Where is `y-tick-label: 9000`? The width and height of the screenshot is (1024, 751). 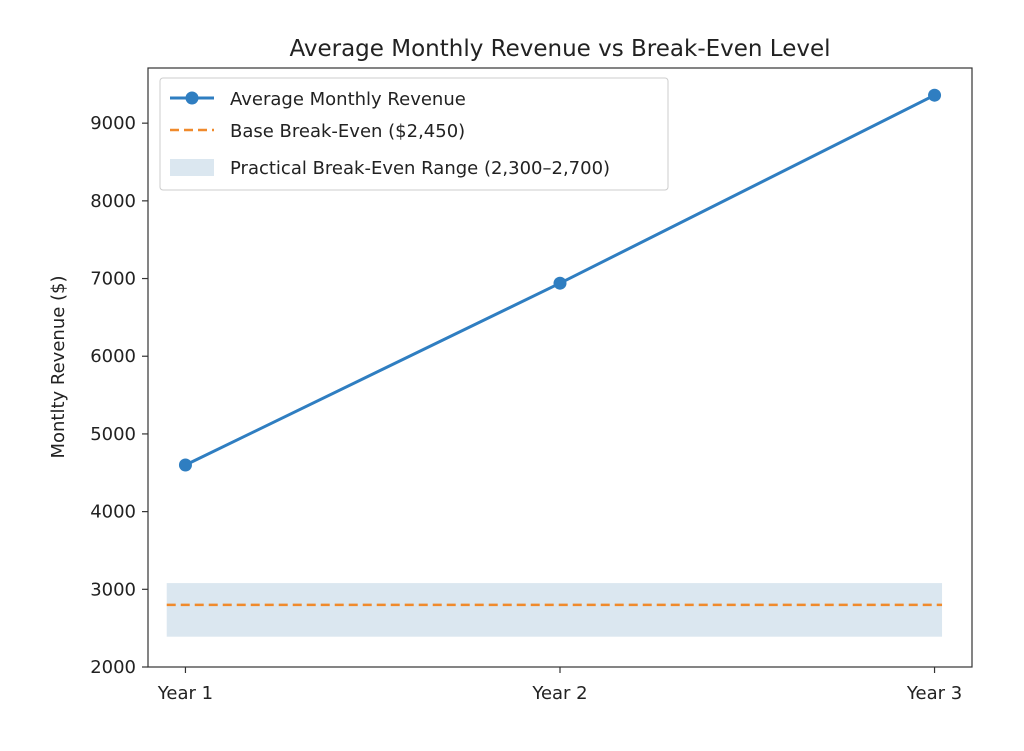
y-tick-label: 9000 is located at coordinates (113, 123).